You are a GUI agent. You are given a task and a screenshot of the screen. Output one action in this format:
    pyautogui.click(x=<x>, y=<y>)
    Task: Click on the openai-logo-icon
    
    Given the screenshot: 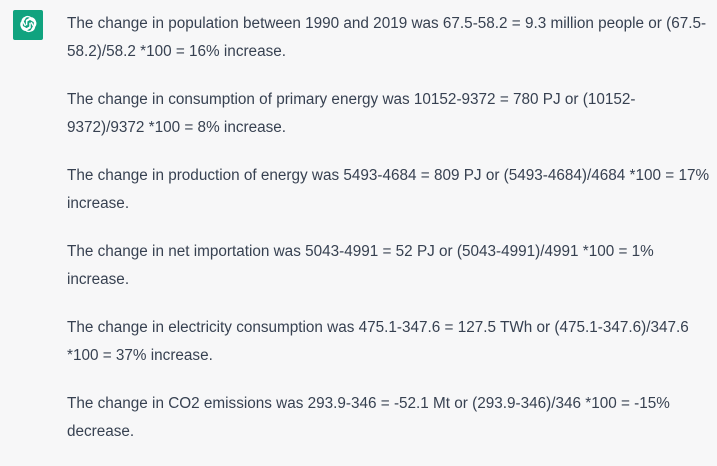 What is the action you would take?
    pyautogui.click(x=28, y=24)
    